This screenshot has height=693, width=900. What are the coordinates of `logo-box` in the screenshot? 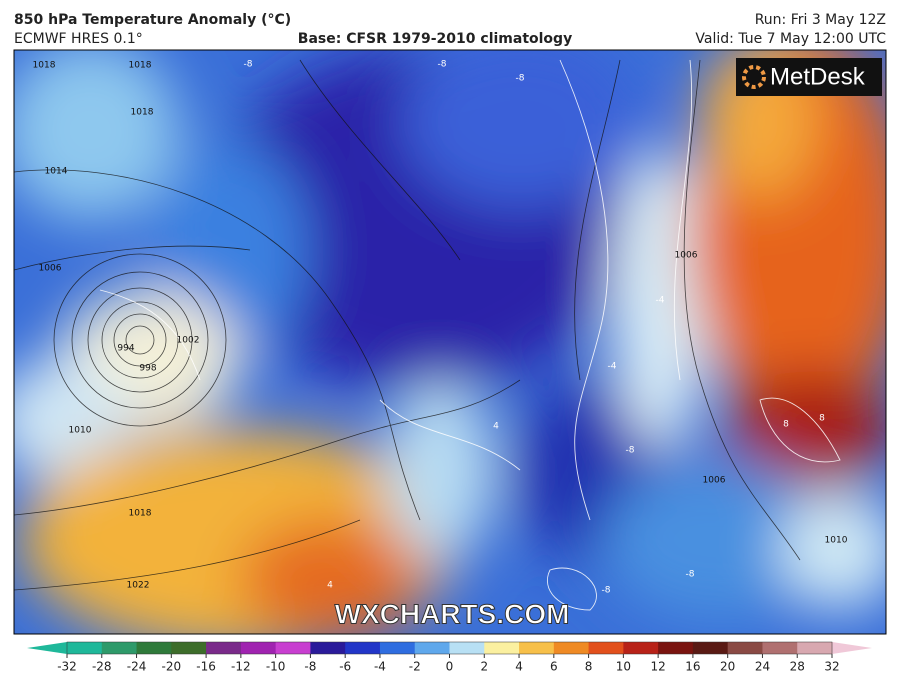 It's located at (809, 77).